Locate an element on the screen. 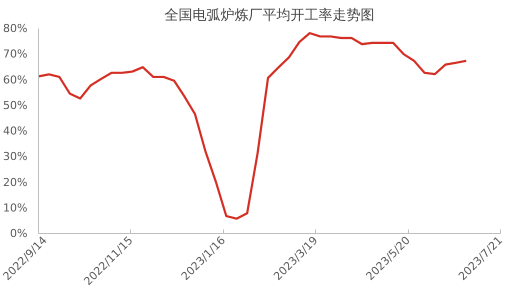 The height and width of the screenshot is (295, 522). y-tick-label: 10% is located at coordinates (15, 207).